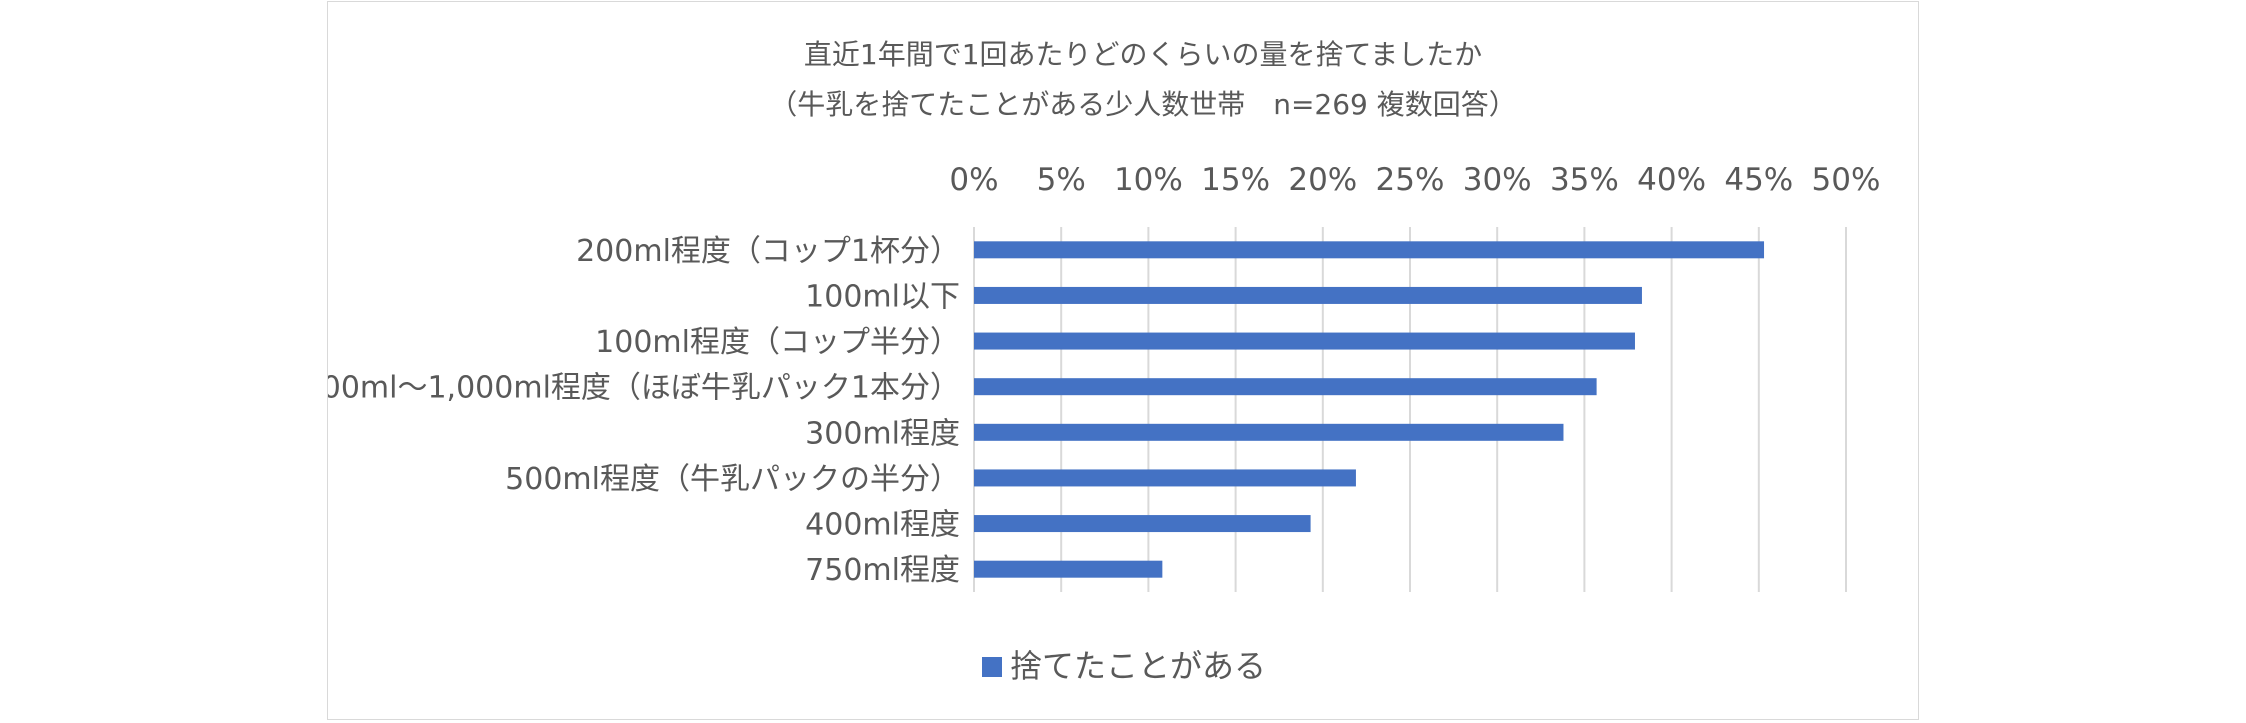 Image resolution: width=2246 pixels, height=723 pixels. What do you see at coordinates (882, 433) in the screenshot?
I see `category-label: 300ml程度` at bounding box center [882, 433].